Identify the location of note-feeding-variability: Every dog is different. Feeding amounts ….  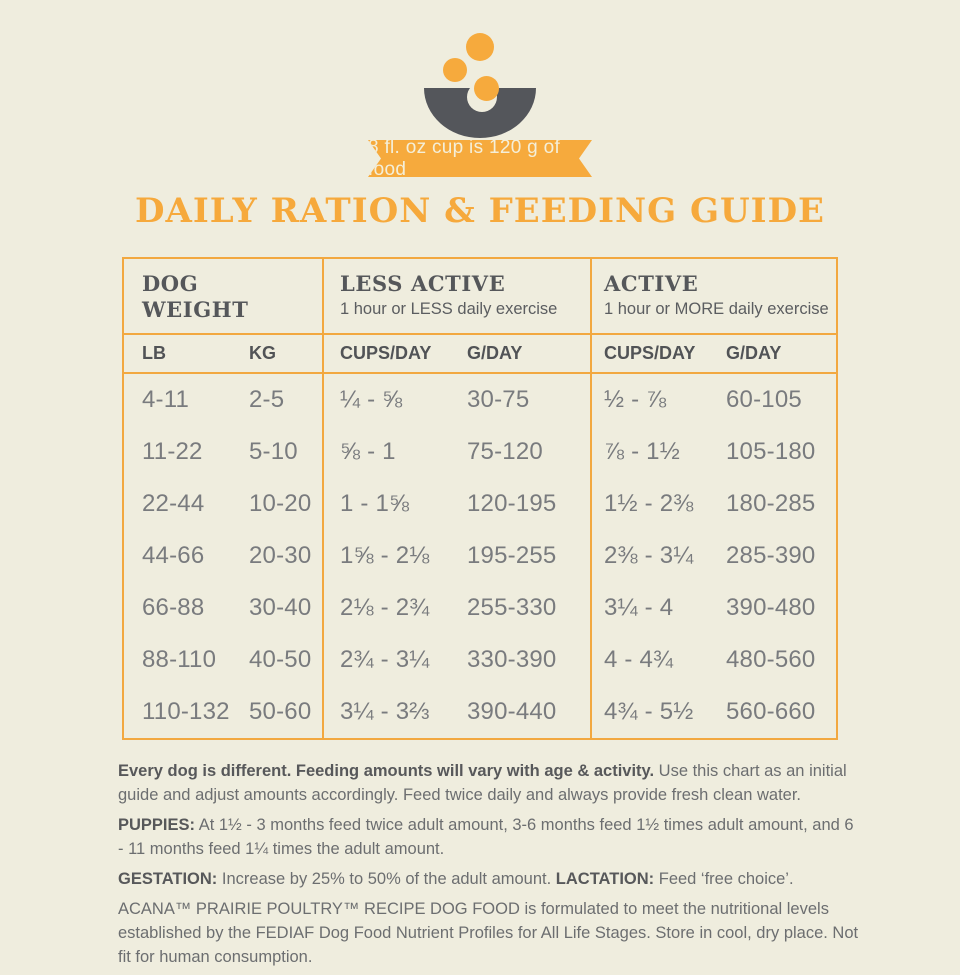
(489, 783).